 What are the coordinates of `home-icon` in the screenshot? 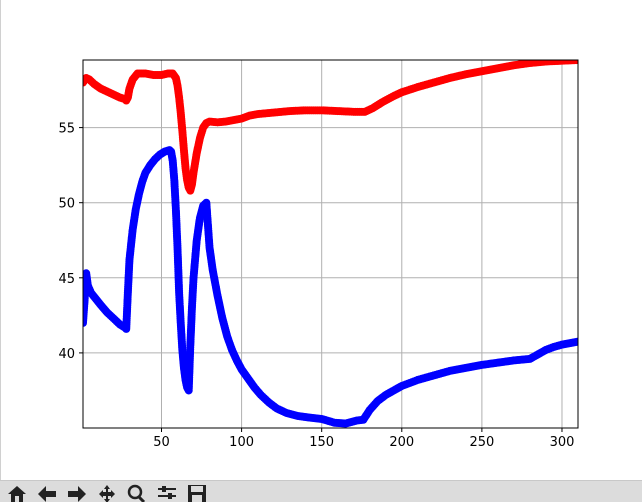 It's located at (17, 494).